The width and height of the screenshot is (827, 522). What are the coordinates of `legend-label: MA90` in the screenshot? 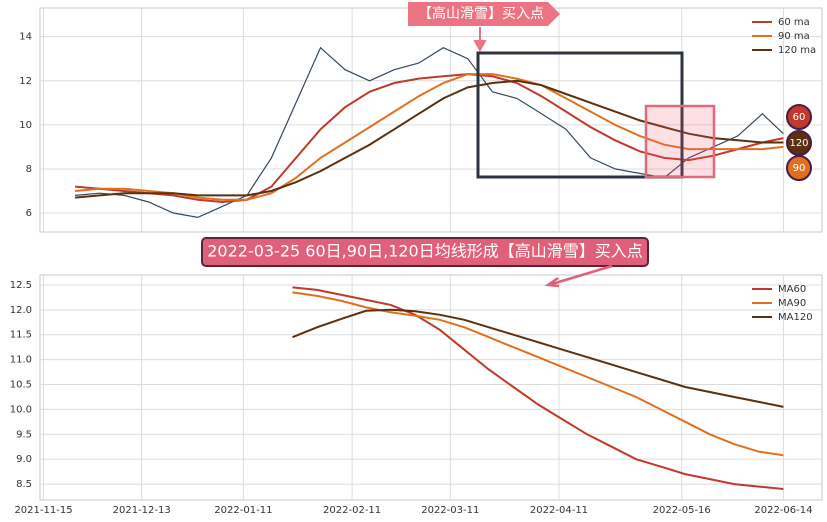 It's located at (792, 303).